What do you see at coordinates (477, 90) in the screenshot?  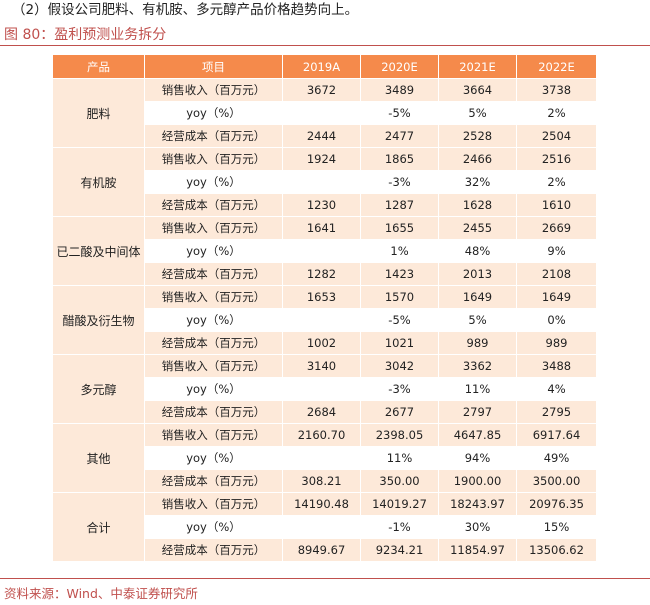 I see `value-cell: 3664` at bounding box center [477, 90].